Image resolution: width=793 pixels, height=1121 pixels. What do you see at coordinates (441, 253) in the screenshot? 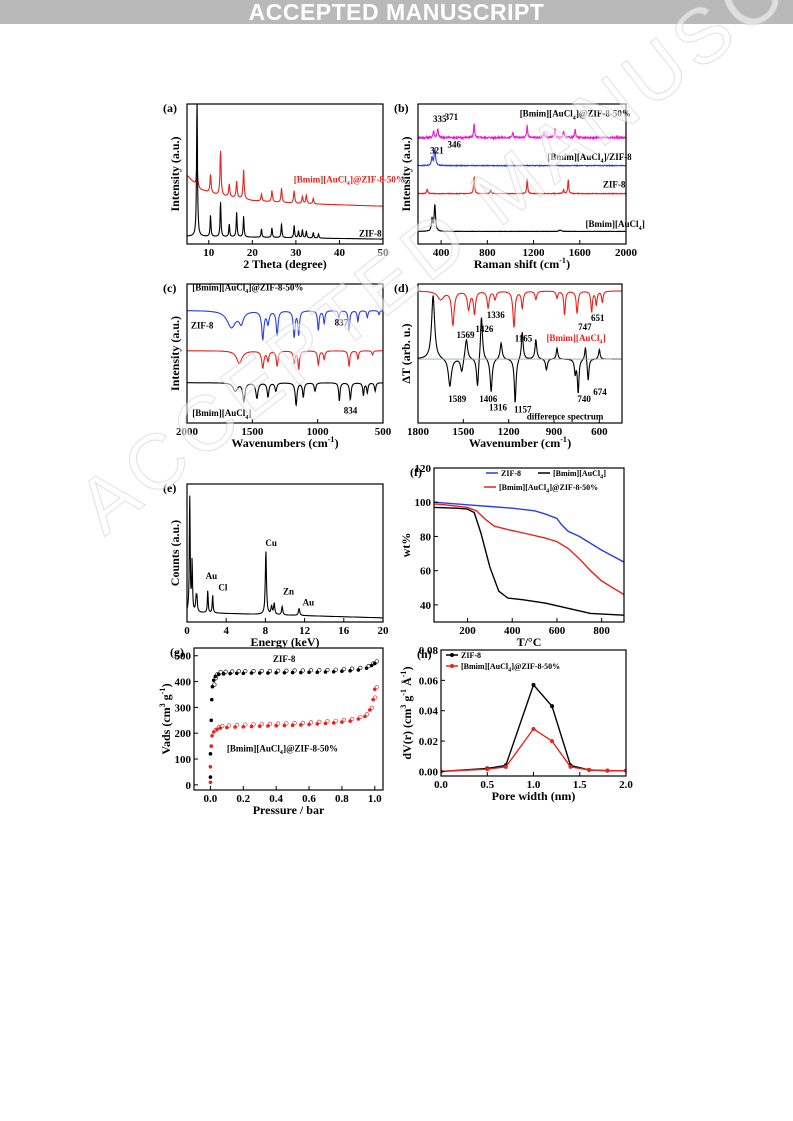
I see `x-tick-label: 400` at bounding box center [441, 253].